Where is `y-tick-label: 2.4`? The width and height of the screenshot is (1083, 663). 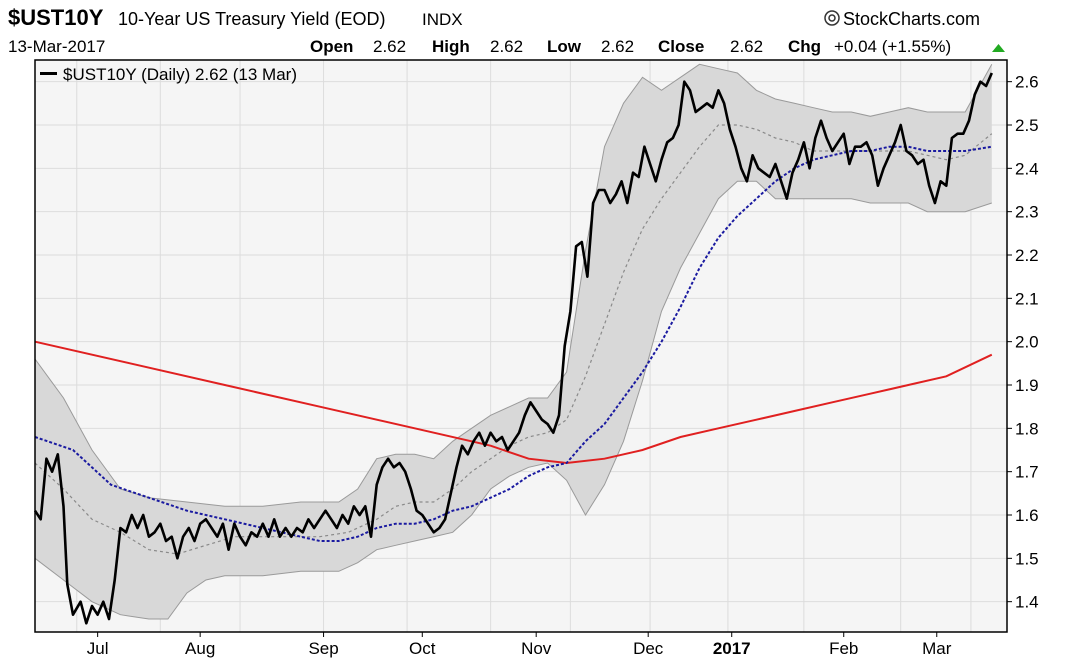 y-tick-label: 2.4 is located at coordinates (1027, 168).